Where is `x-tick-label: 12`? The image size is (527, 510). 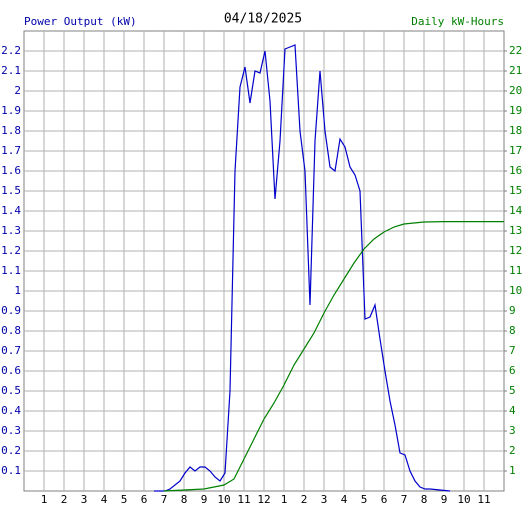 x-tick-label: 12 is located at coordinates (263, 499).